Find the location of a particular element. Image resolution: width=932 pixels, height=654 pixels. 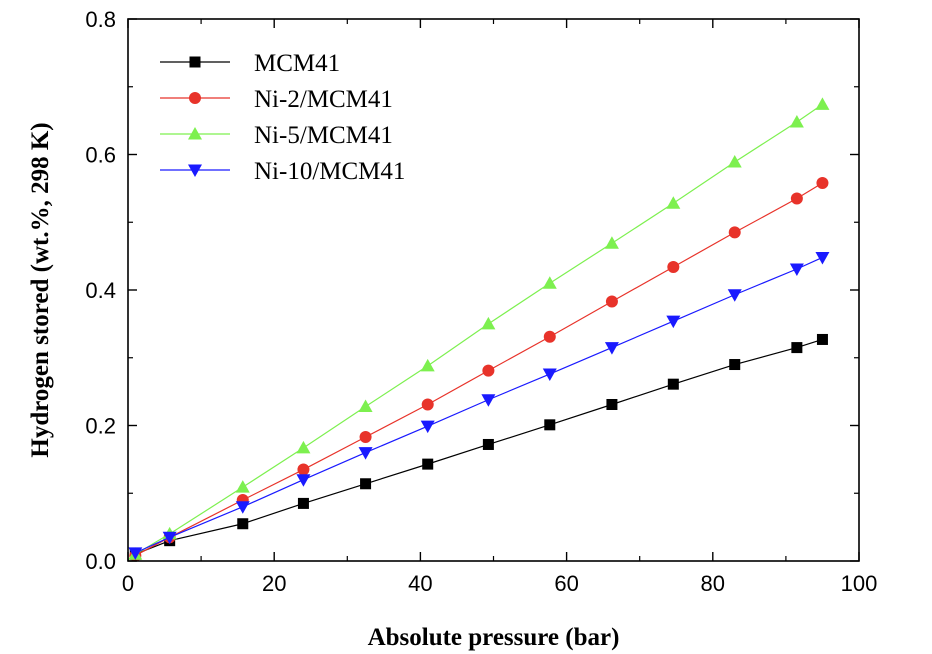

x-tick-label: 40 is located at coordinates (420, 583).